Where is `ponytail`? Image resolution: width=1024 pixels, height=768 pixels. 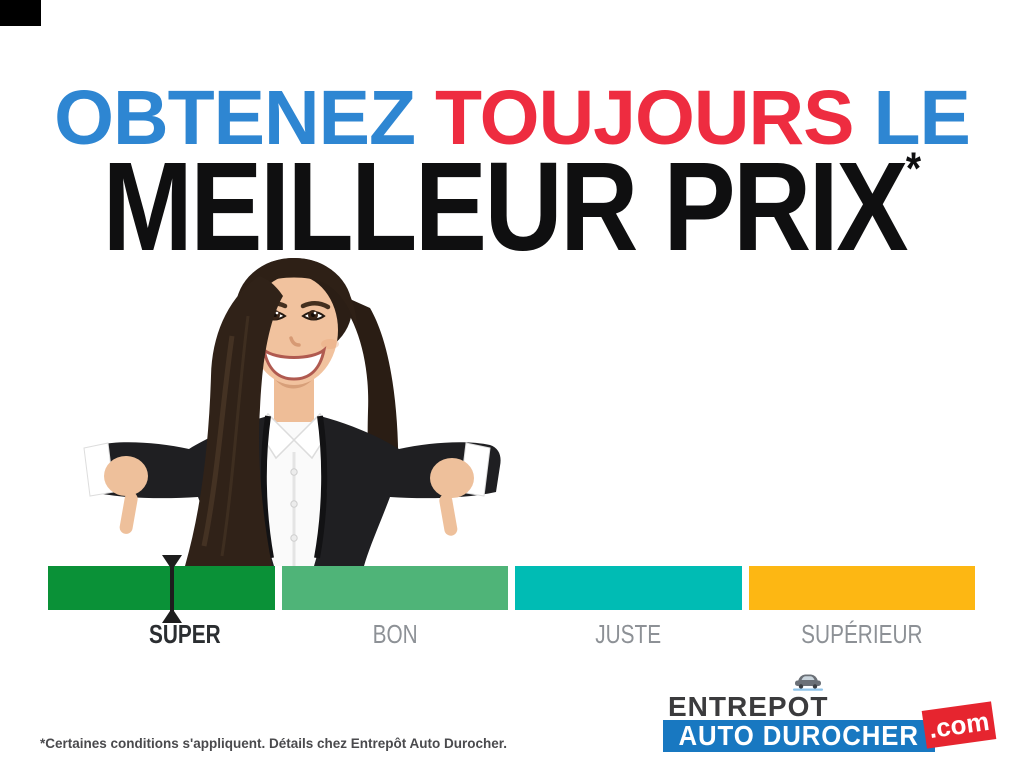 ponytail is located at coordinates (234, 421).